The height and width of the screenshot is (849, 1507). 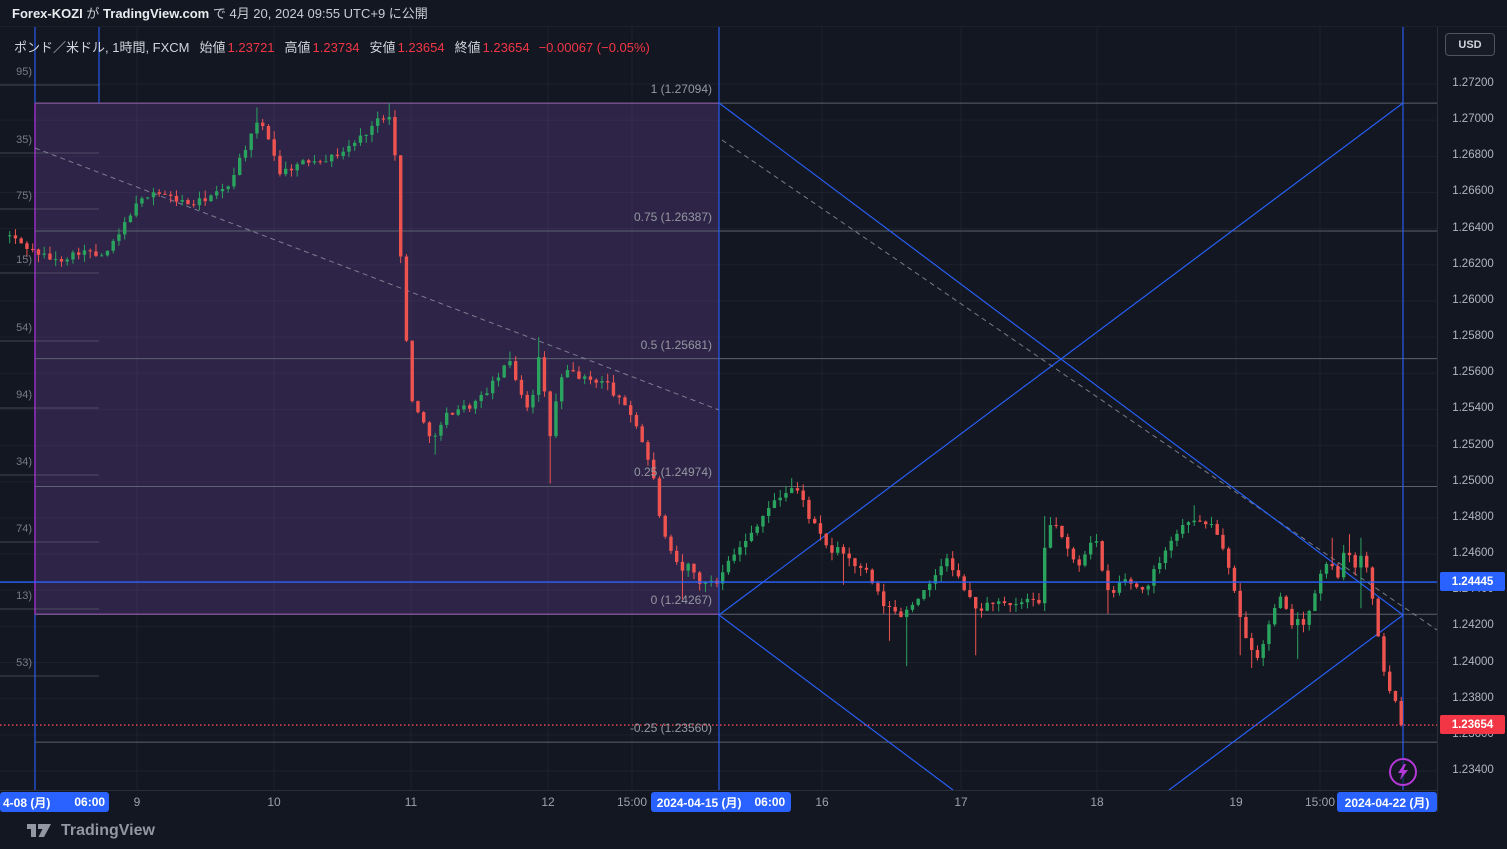 I want to click on date-pill-date: 2024-04-15 (月), so click(x=699, y=802).